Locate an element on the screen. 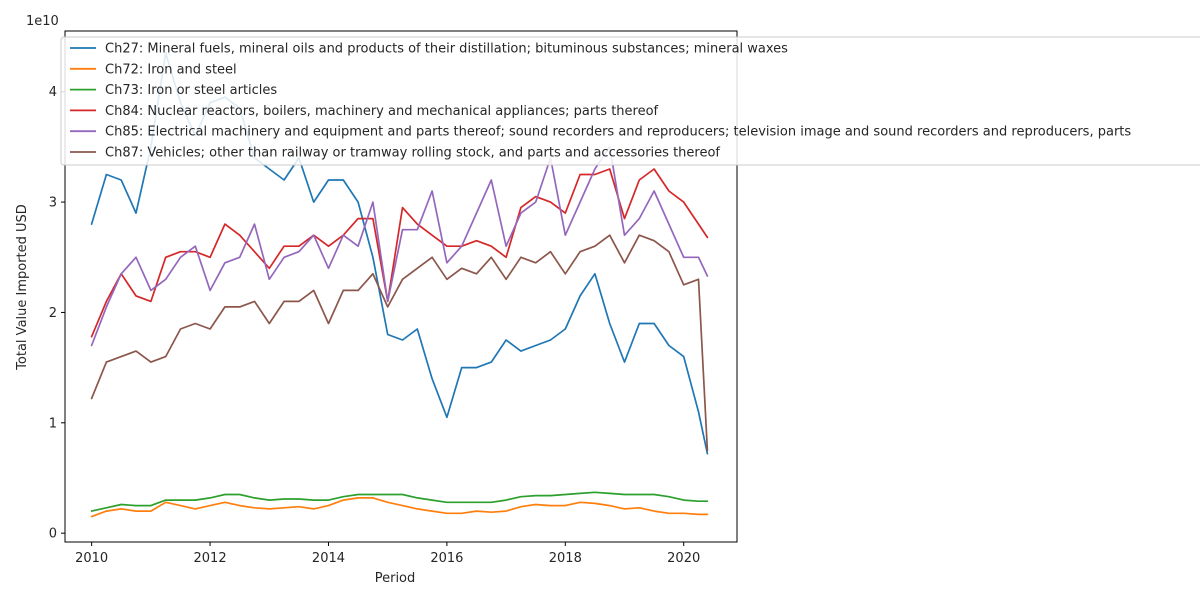 The image size is (1200, 600). y-tick-label: 4 is located at coordinates (53, 92).